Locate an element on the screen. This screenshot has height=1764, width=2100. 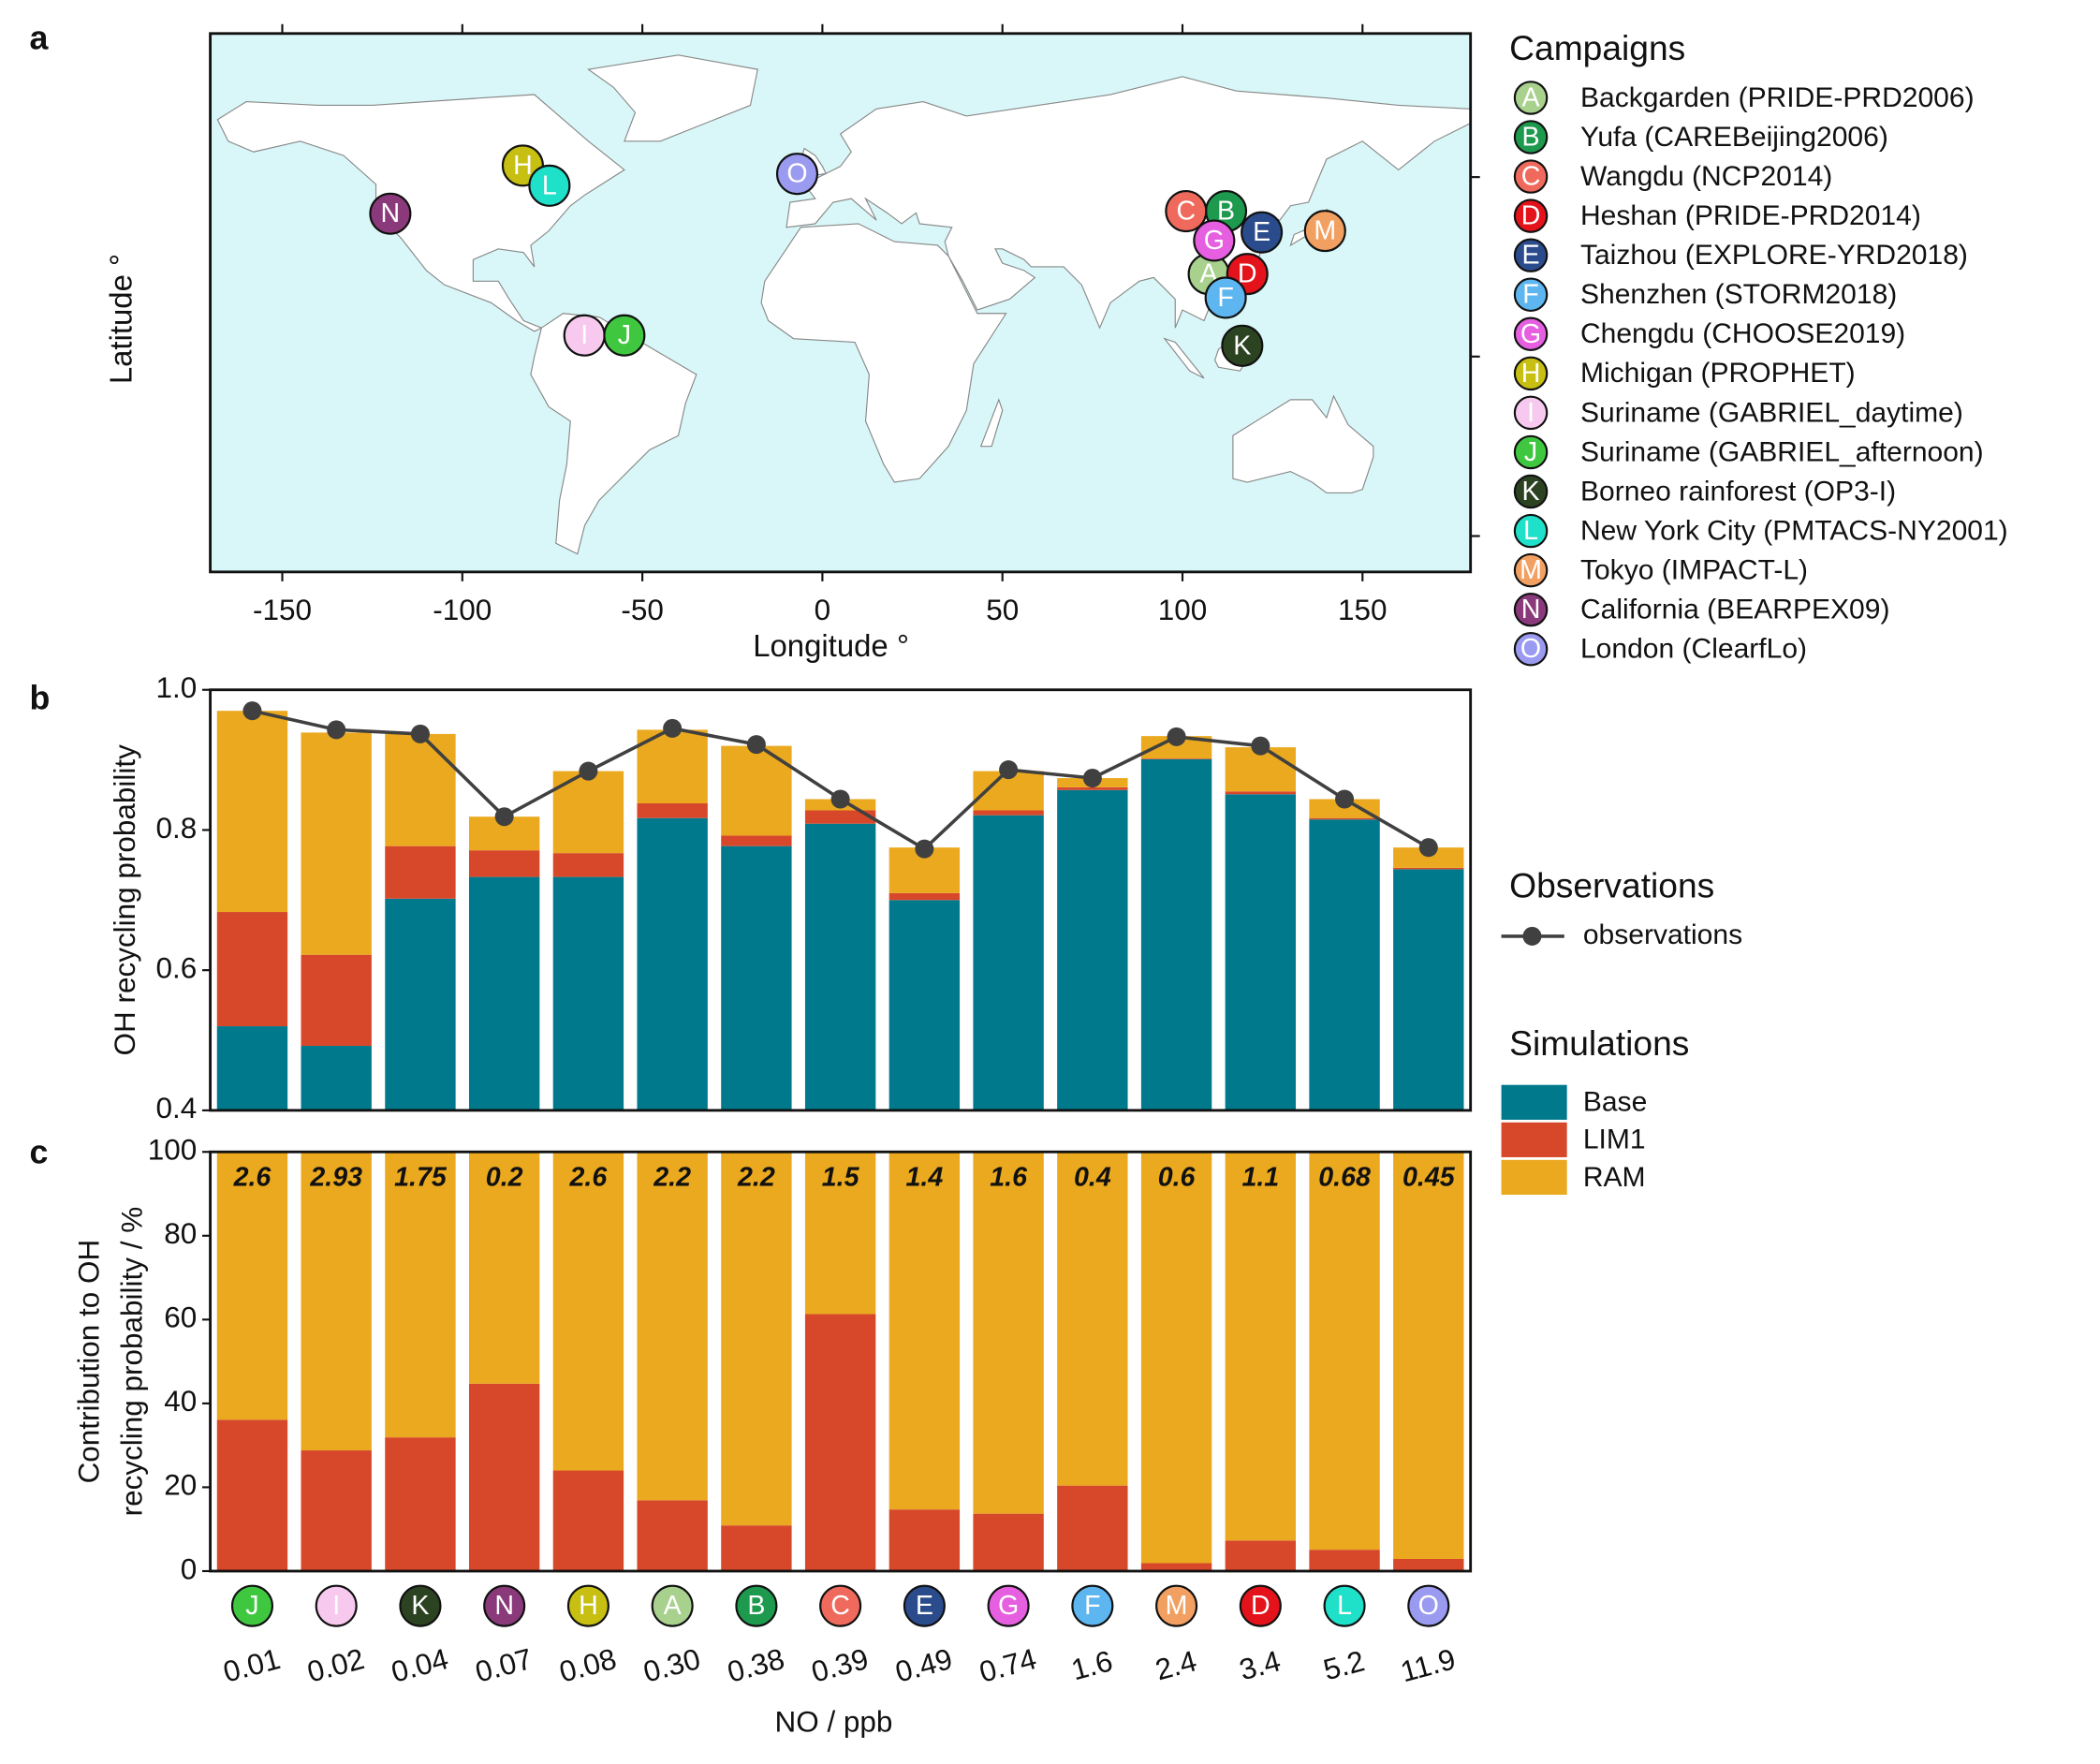
y-tick-label: 0.4 is located at coordinates (177, 1109).